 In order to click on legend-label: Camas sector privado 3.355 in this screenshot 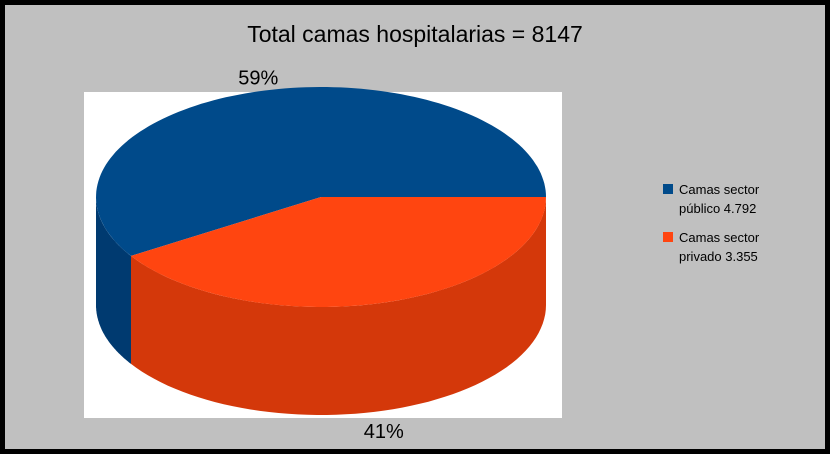, I will do `click(719, 247)`.